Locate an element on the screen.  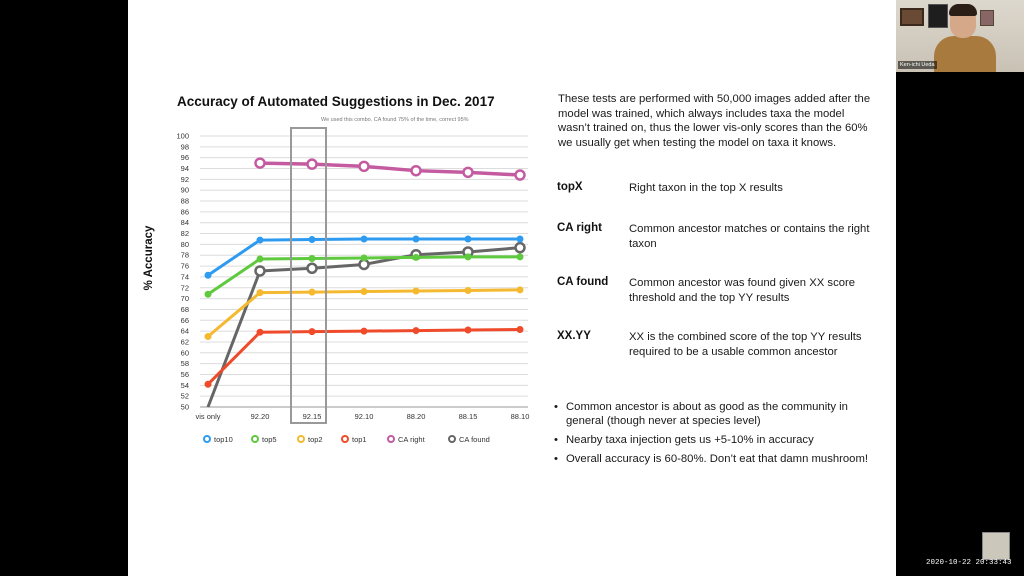
y-tick-label: 66 is located at coordinates (185, 320).